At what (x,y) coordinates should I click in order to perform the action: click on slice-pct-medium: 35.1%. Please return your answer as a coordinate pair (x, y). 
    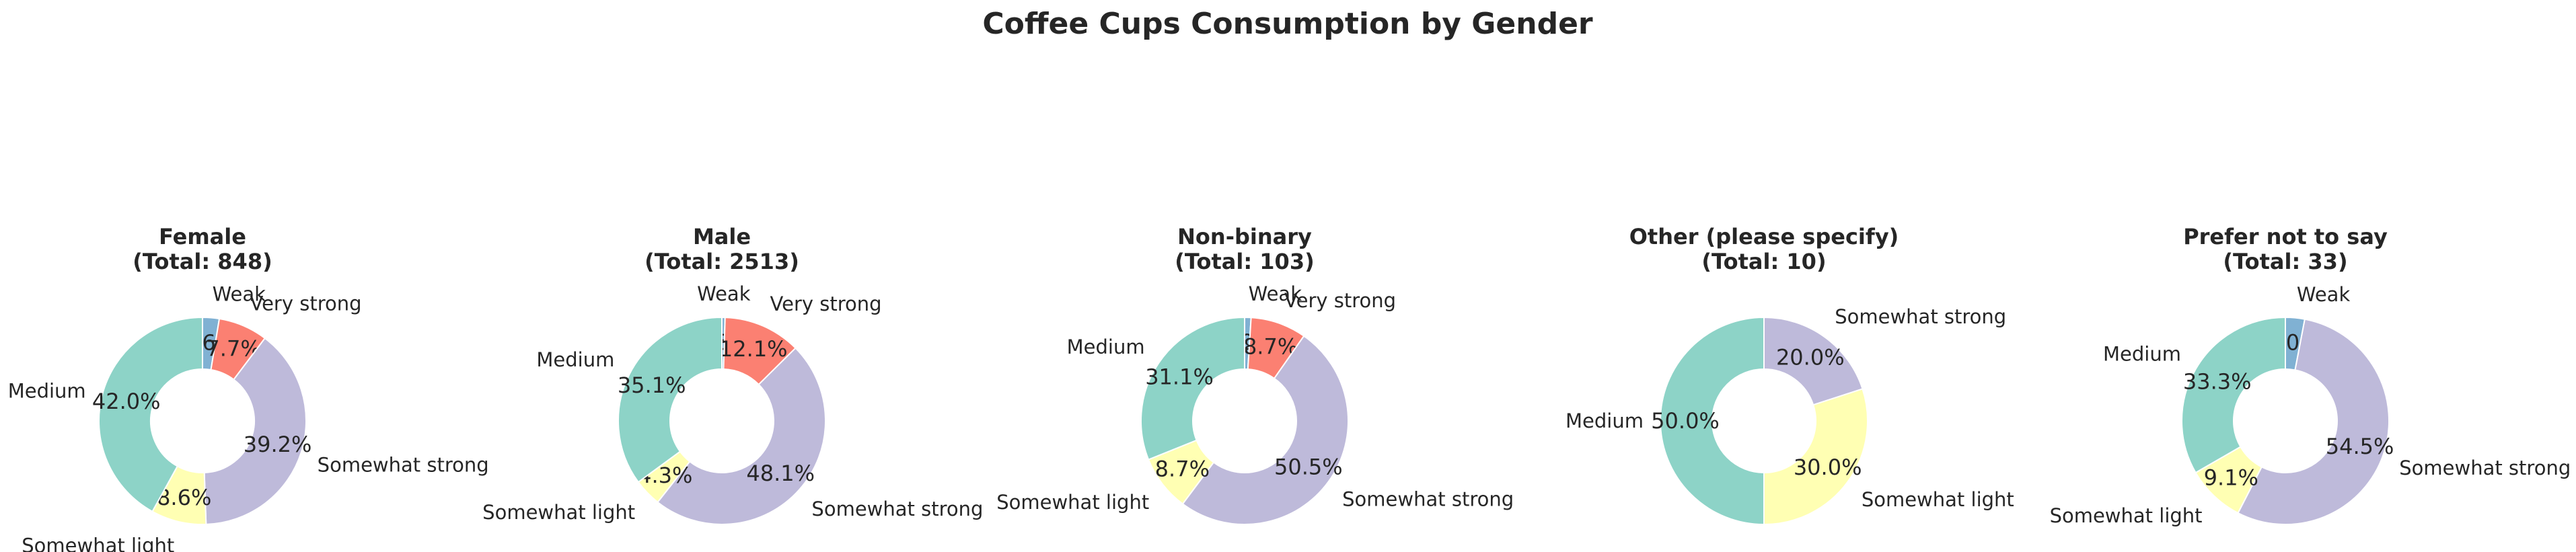
    Looking at the image, I should click on (652, 385).